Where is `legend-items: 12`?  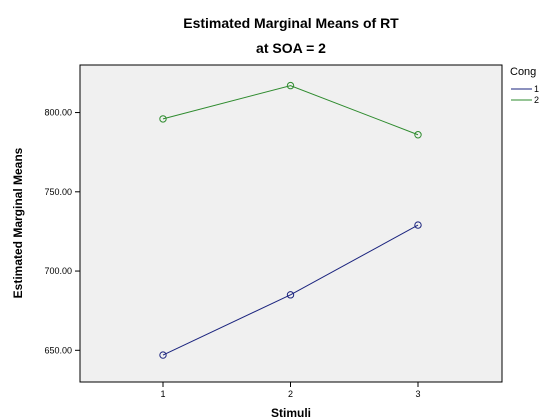 legend-items: 12 is located at coordinates (525, 94).